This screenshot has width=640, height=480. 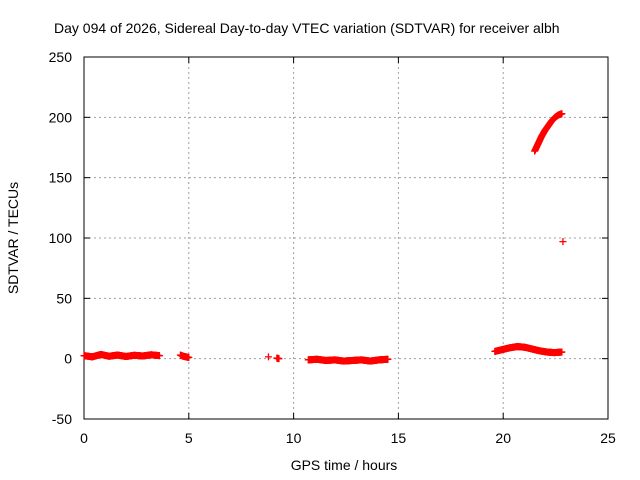 What do you see at coordinates (189, 438) in the screenshot?
I see `x-tick-label: 5` at bounding box center [189, 438].